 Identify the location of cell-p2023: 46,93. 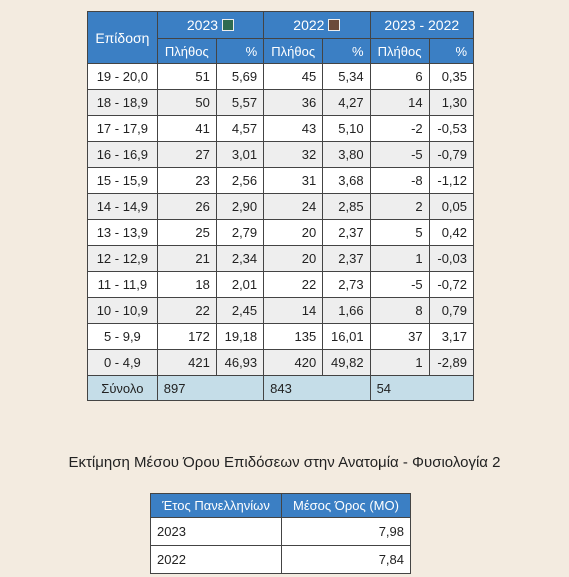
(240, 362).